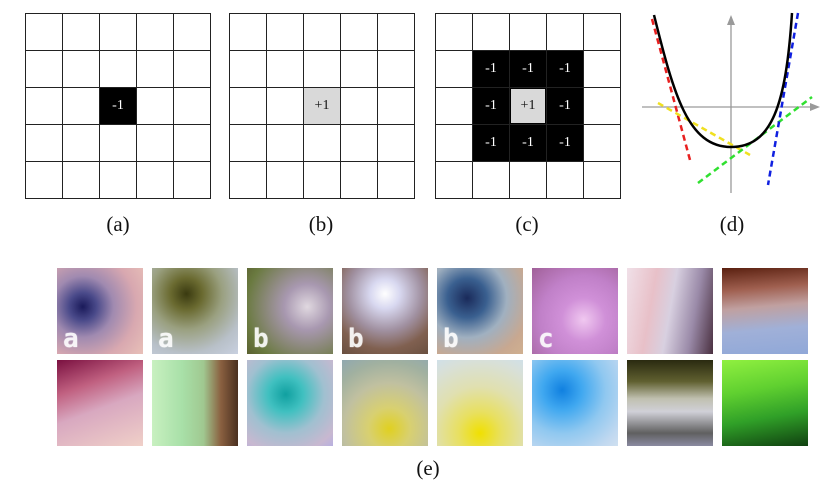 Image resolution: width=830 pixels, height=490 pixels. I want to click on curve-diagram, so click(731, 102).